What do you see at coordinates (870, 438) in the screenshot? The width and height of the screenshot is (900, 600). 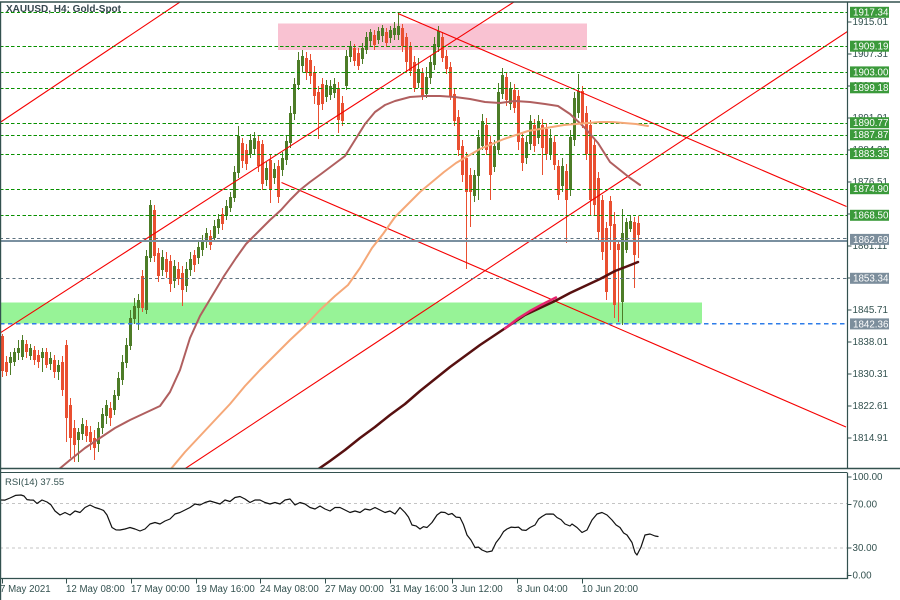 I see `svg-text: 1814.91` at bounding box center [870, 438].